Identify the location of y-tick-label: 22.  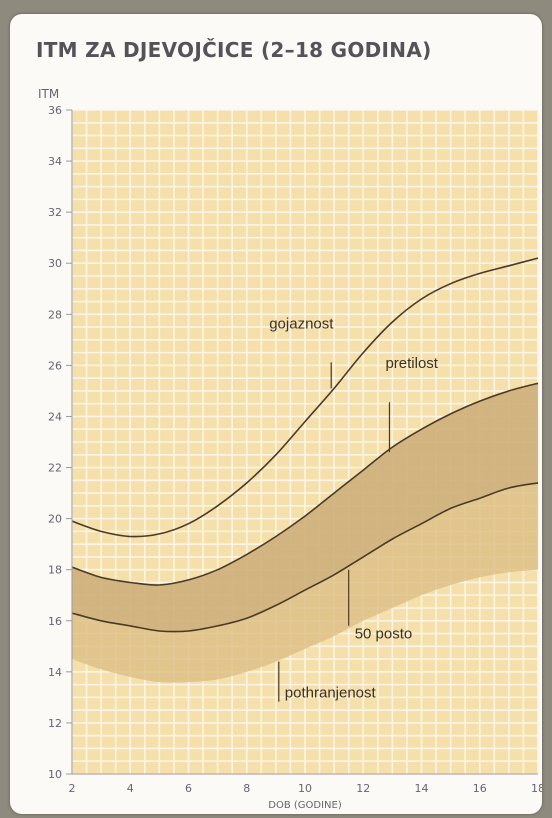
(55, 468).